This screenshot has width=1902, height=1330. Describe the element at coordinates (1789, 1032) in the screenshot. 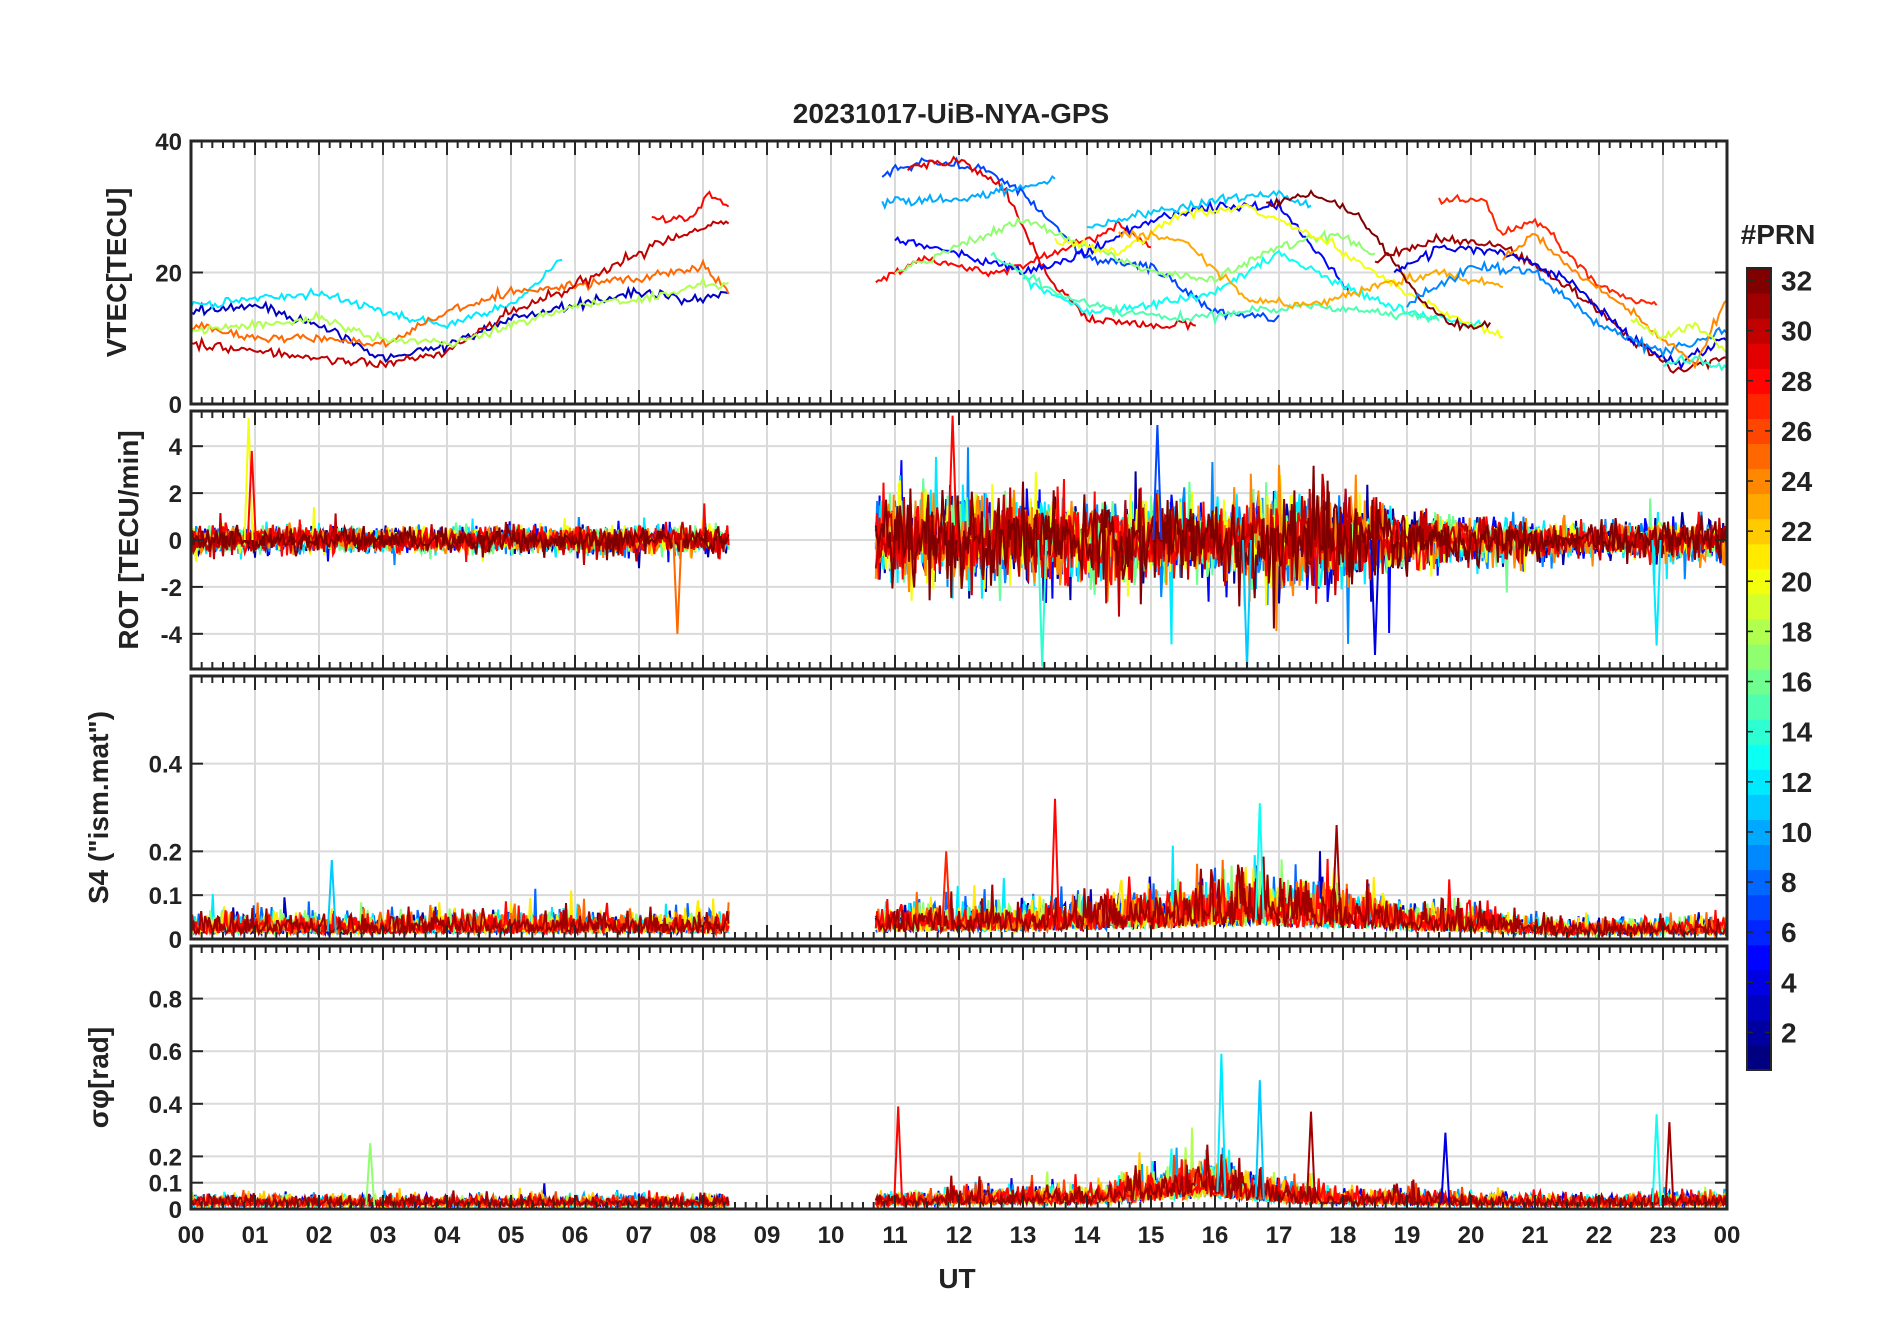

I see `colorbar-tick-label: 2` at that location.